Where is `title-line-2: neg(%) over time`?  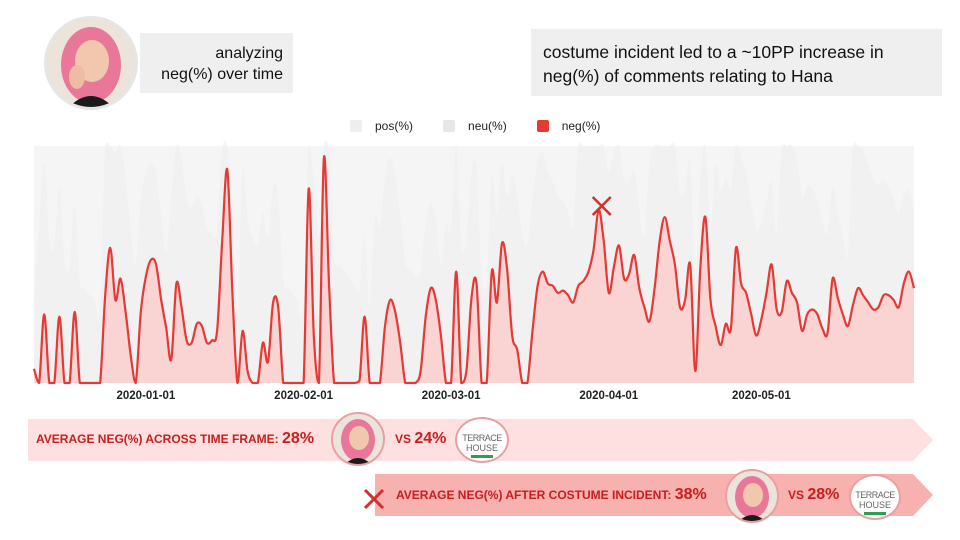 title-line-2: neg(%) over time is located at coordinates (222, 74).